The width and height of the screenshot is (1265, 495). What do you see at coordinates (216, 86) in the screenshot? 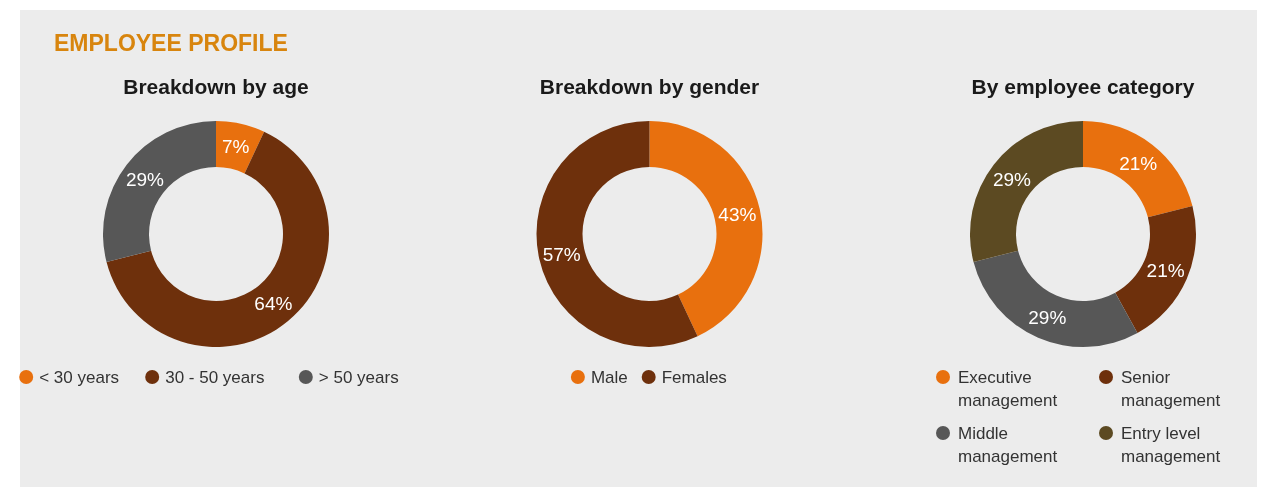
I see `chart-title: Breakdown by age` at bounding box center [216, 86].